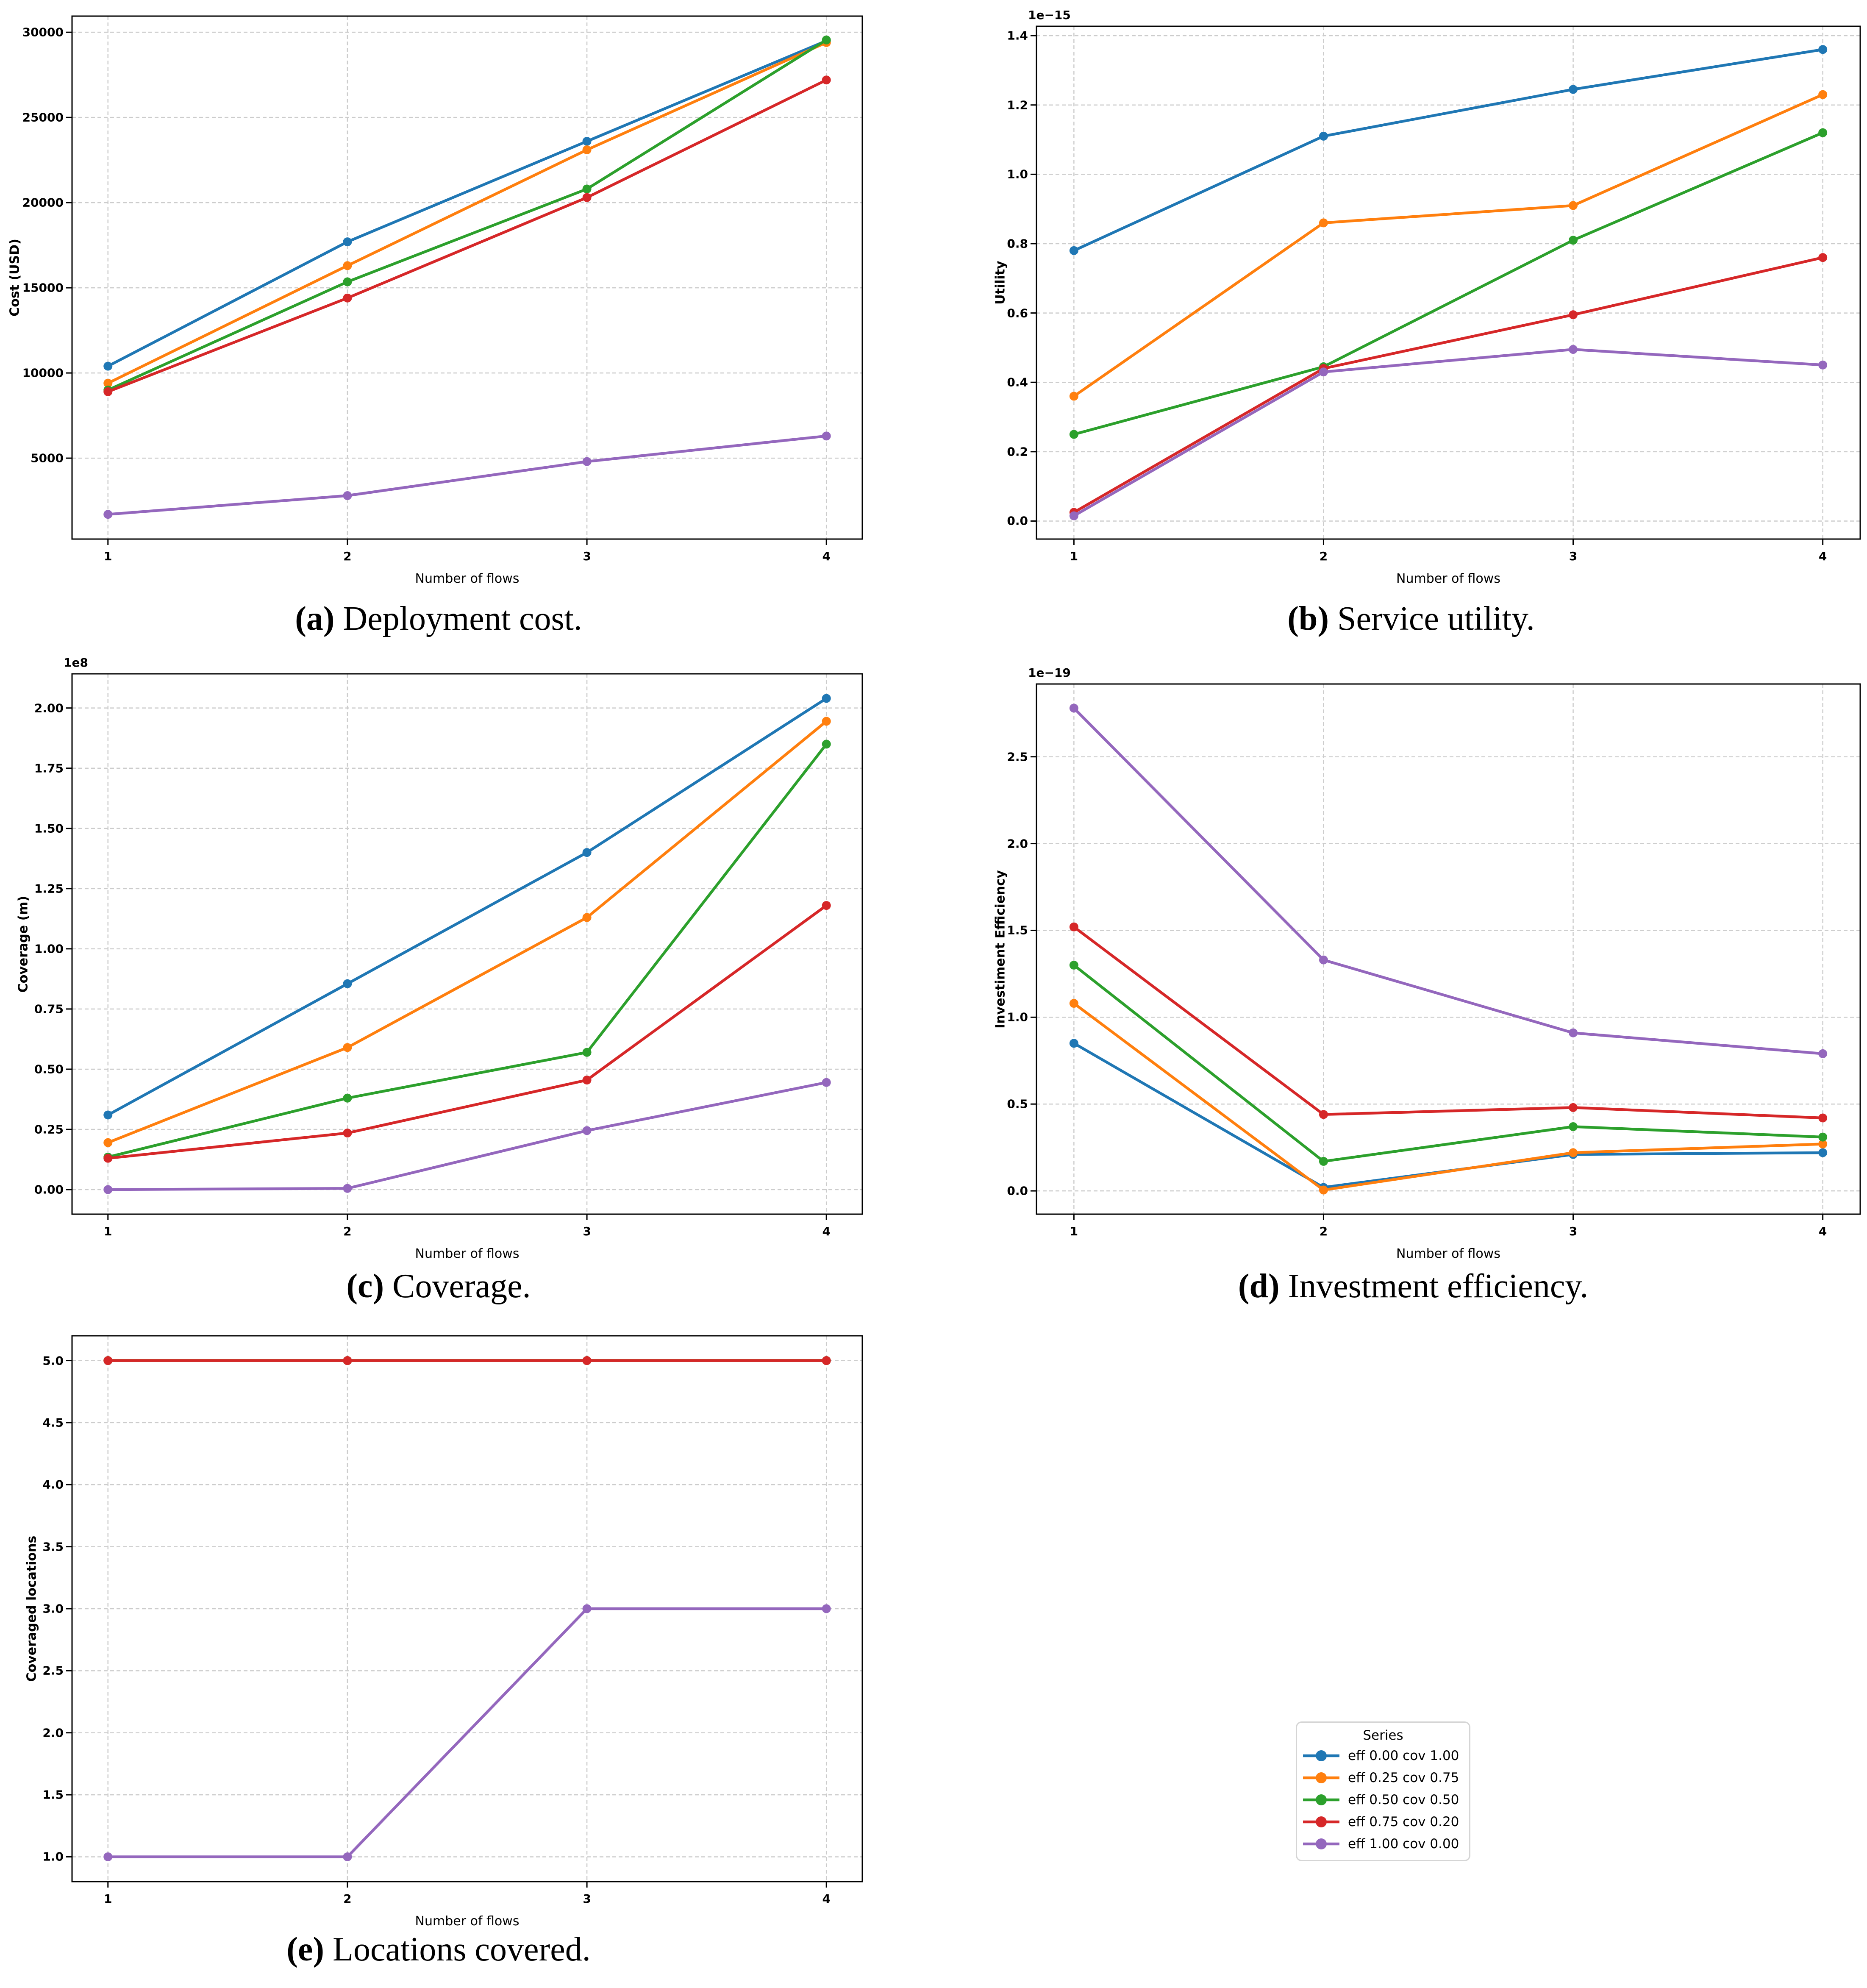  Describe the element at coordinates (1404, 1844) in the screenshot. I see `legend-entry-label: eff 1.00 cov 0.00` at that location.